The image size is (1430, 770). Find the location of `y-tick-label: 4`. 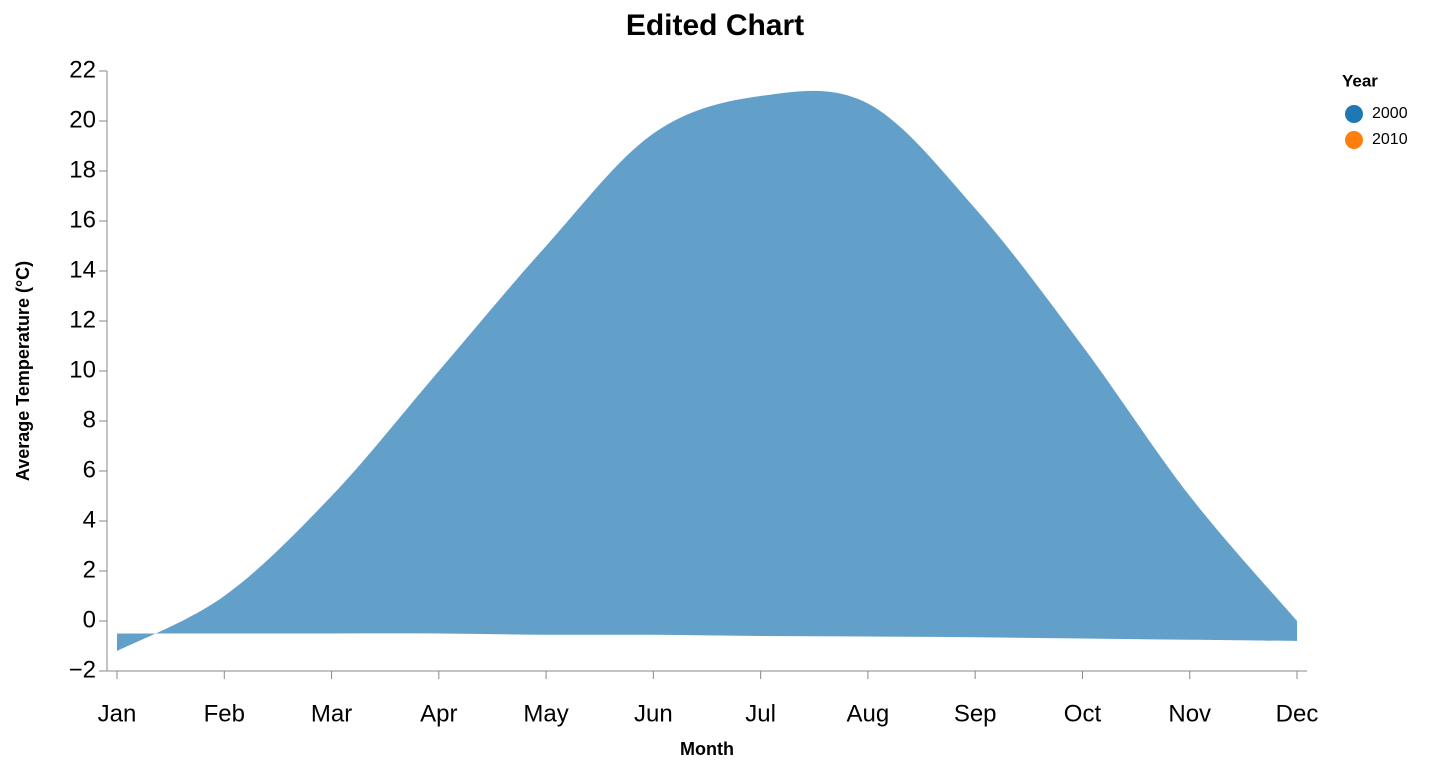

y-tick-label: 4 is located at coordinates (89, 519).